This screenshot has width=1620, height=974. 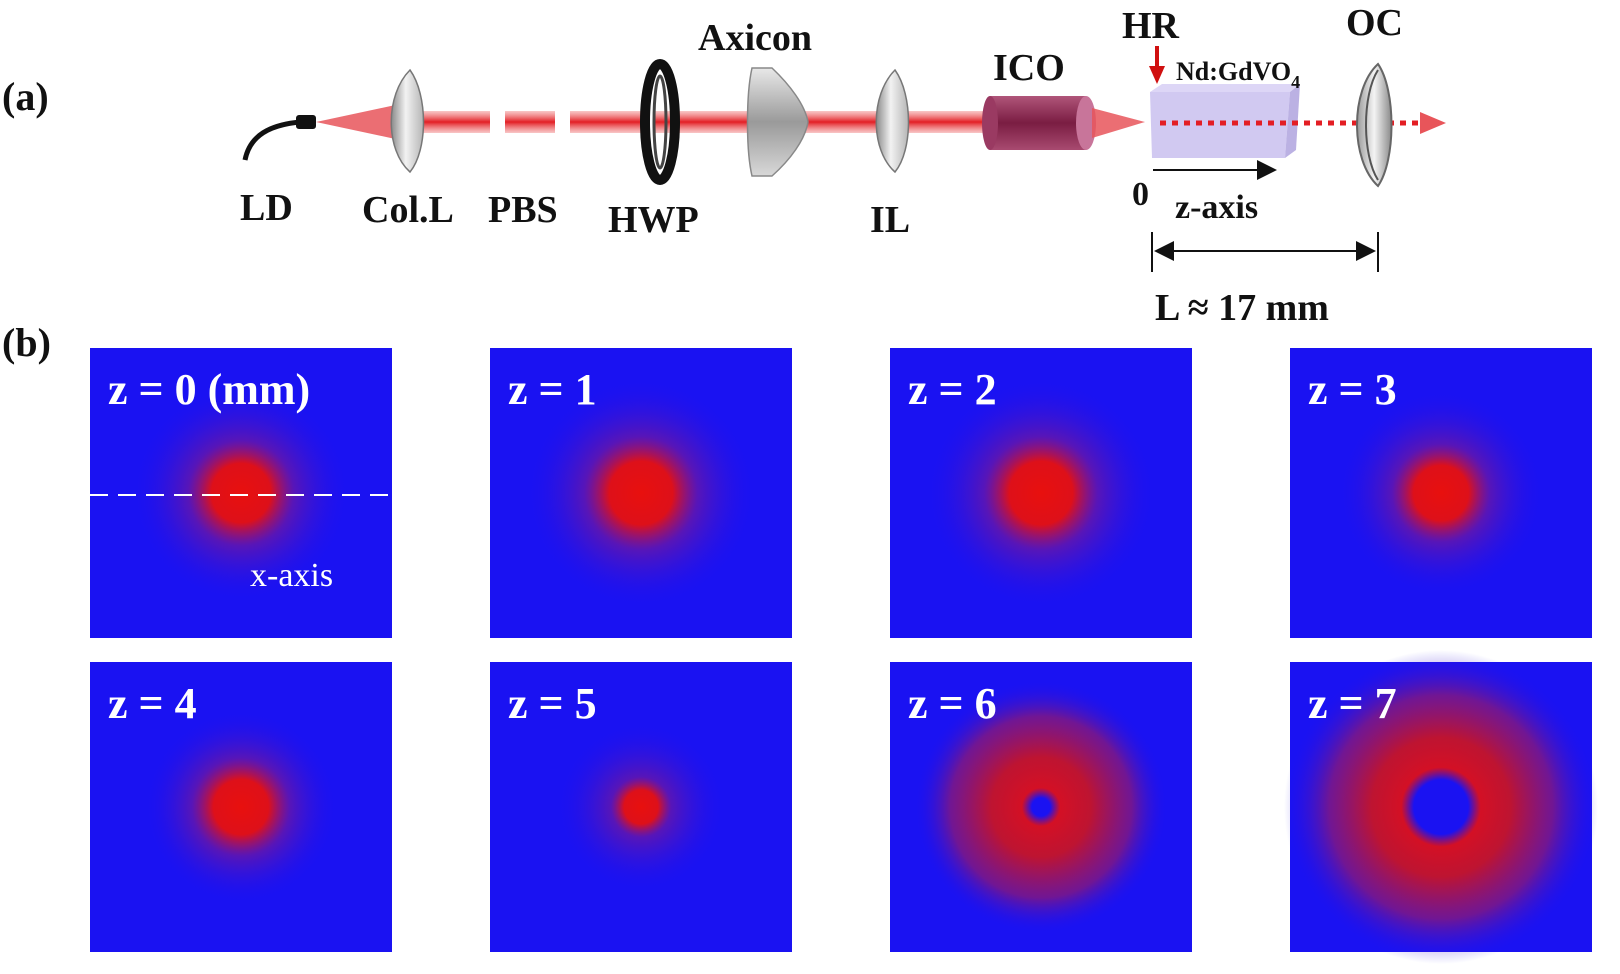 I want to click on ico-cylinder, so click(x=1039, y=123).